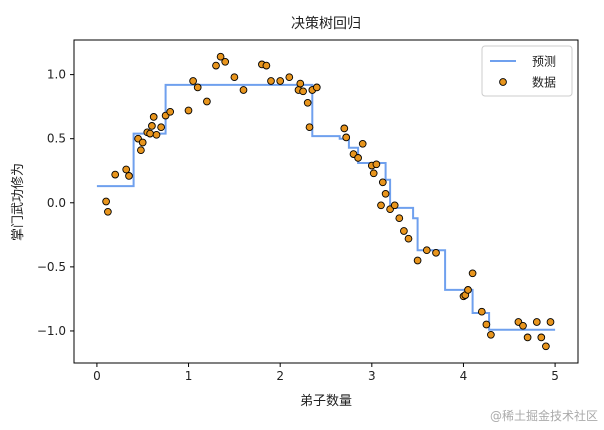 Image resolution: width=604 pixels, height=430 pixels. I want to click on legend-label: 预测, so click(544, 62).